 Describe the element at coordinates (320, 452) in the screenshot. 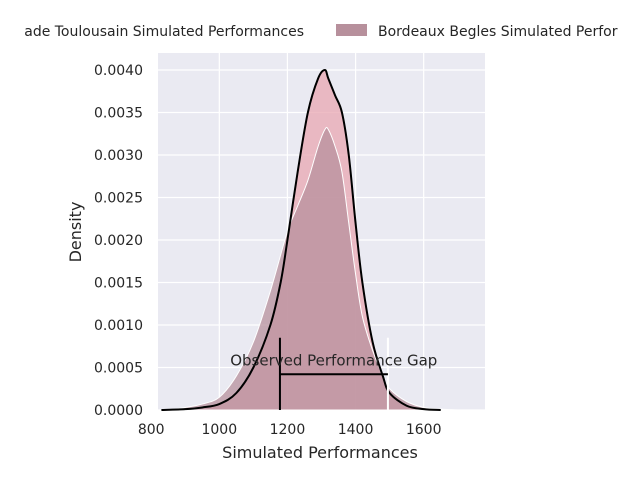

I see `x-axis-label: Simulated Performances` at that location.